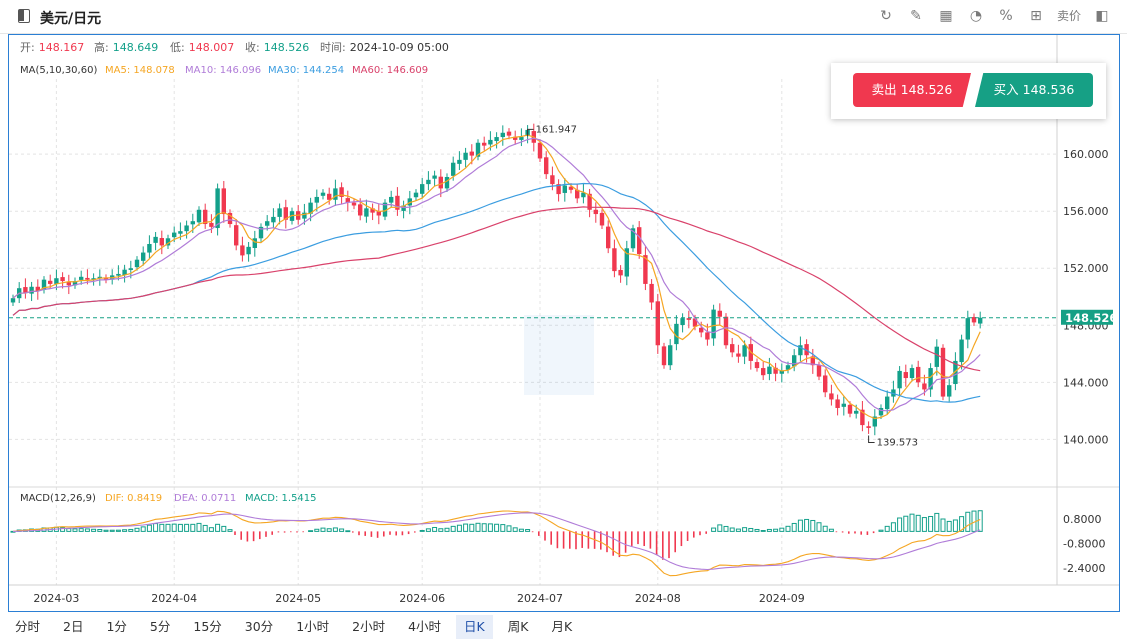  What do you see at coordinates (976, 16) in the screenshot?
I see `pie-icon: ◔` at bounding box center [976, 16].